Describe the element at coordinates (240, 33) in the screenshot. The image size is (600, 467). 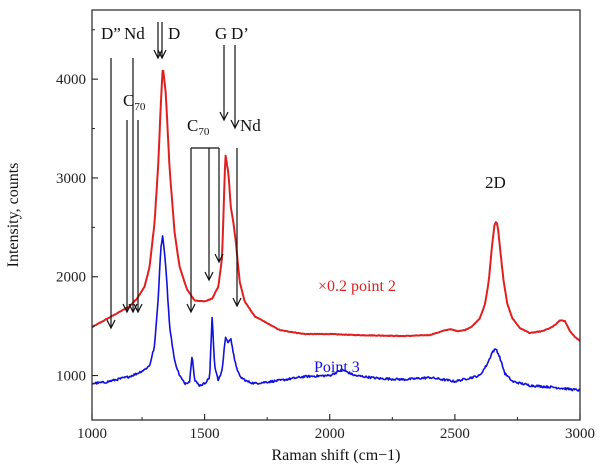
I see `annotation-d-prime: D’` at that location.